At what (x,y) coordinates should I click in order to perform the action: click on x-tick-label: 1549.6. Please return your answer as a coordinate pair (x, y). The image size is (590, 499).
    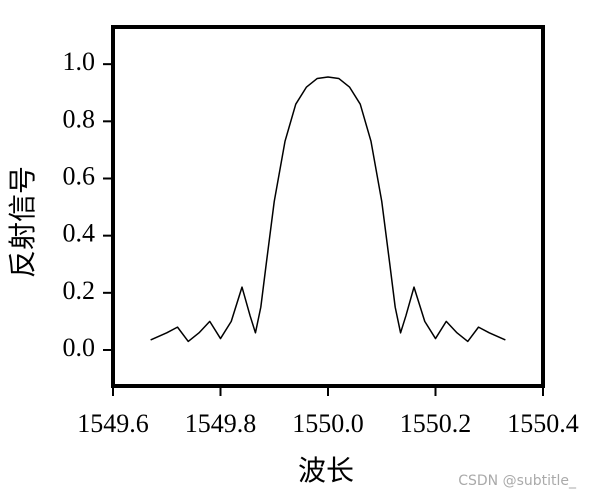
    Looking at the image, I should click on (113, 423).